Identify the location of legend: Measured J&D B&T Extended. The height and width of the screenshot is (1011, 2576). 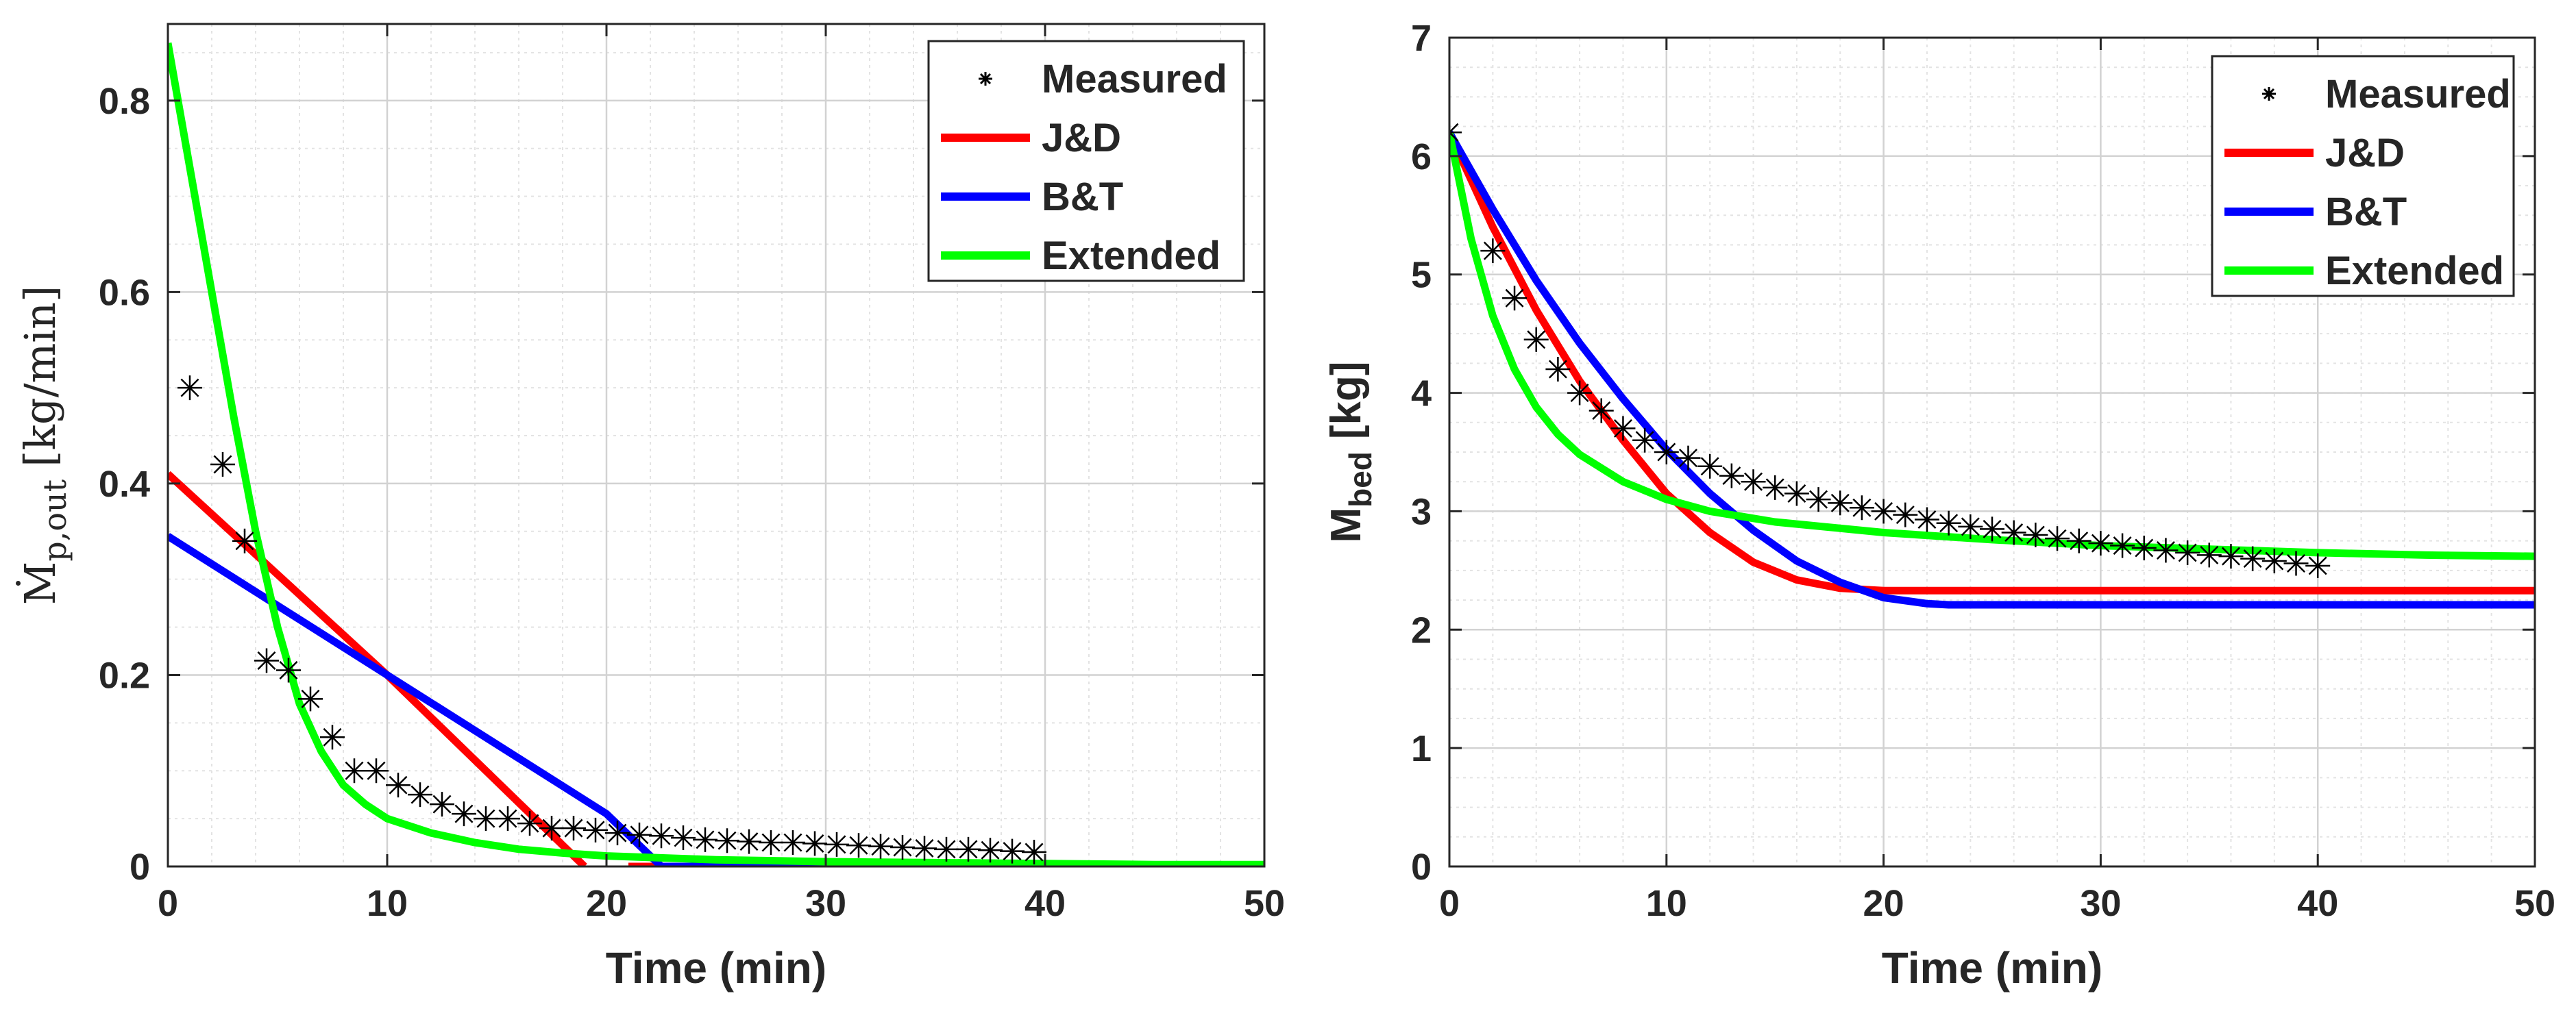
(1086, 161).